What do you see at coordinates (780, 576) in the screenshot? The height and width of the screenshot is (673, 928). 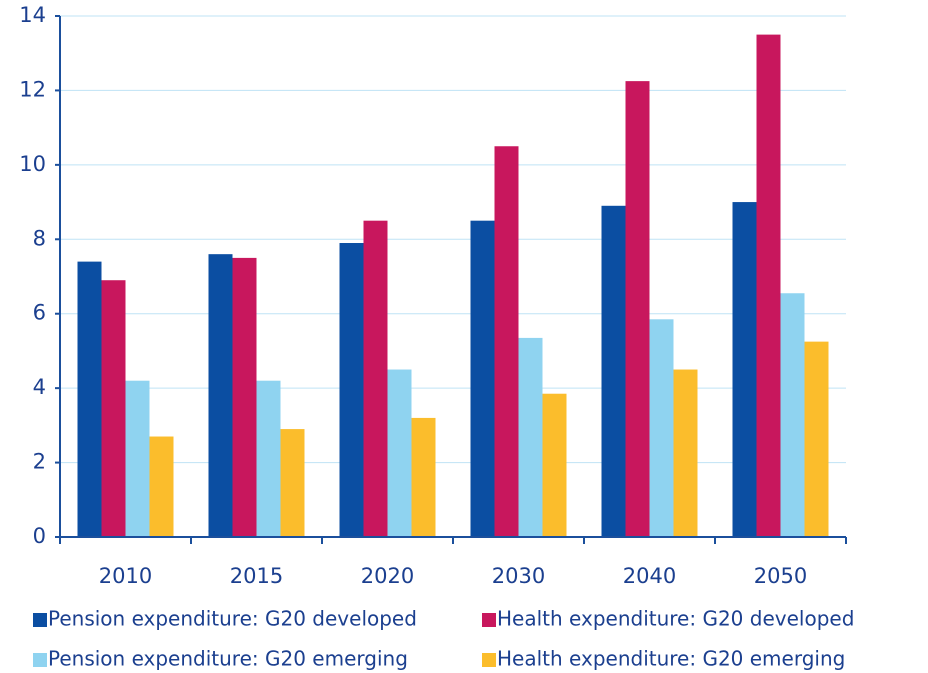 I see `x-tick-label: 2050` at bounding box center [780, 576].